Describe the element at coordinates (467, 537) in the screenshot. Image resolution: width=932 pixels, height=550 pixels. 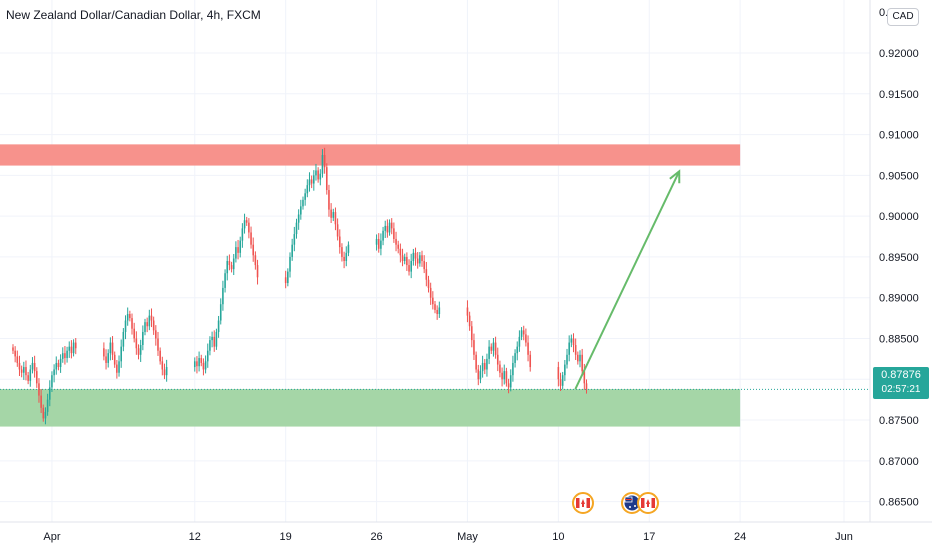
I see `time-tick-label: May` at that location.